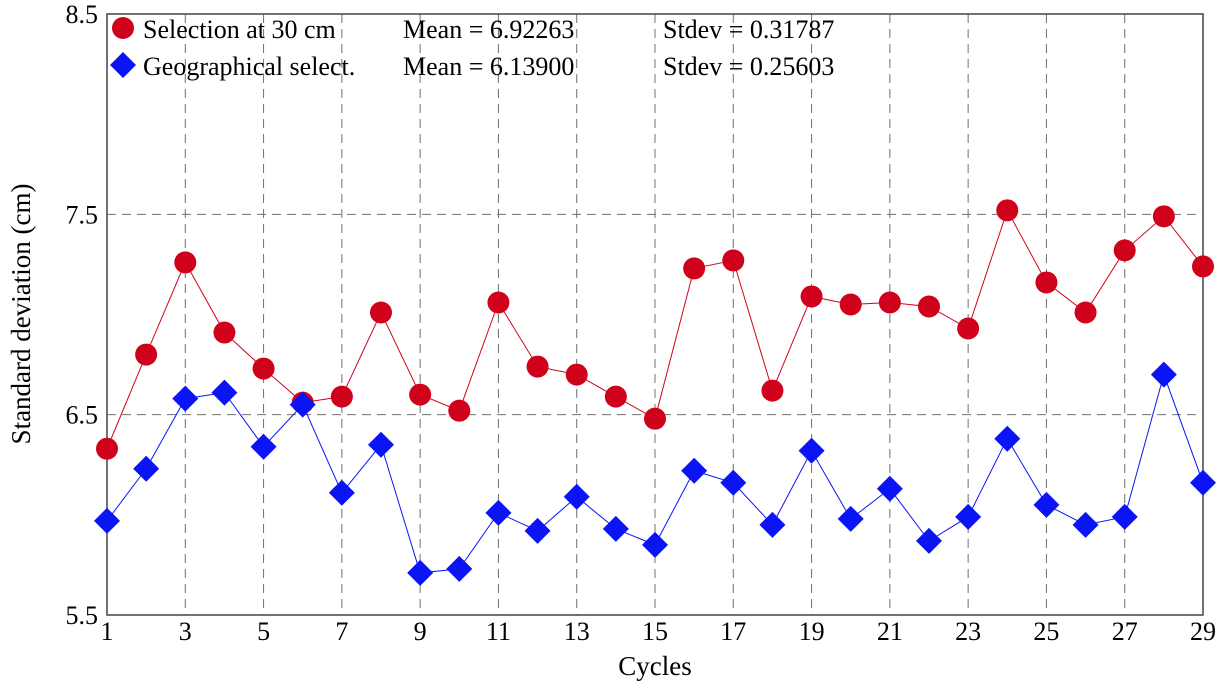 This screenshot has width=1227, height=683. What do you see at coordinates (82, 214) in the screenshot?
I see `y-tick-label: 7.5` at bounding box center [82, 214].